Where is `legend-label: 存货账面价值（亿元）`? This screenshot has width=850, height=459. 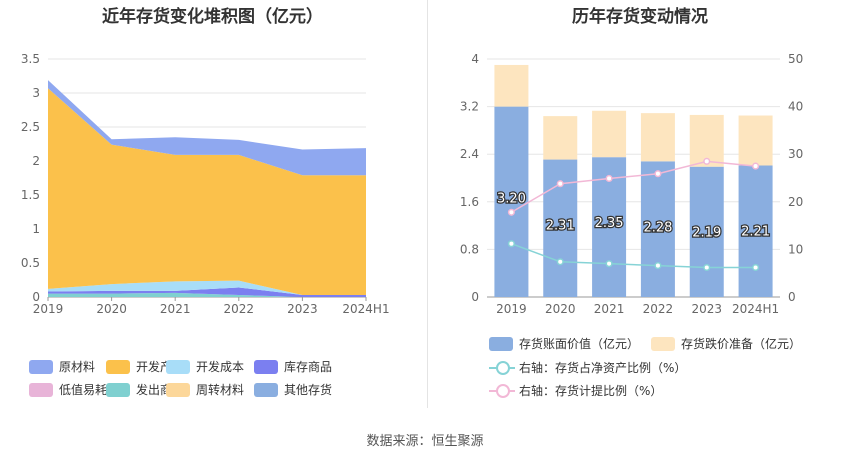
legend-label: 存货账面价值（亿元） is located at coordinates (579, 344).